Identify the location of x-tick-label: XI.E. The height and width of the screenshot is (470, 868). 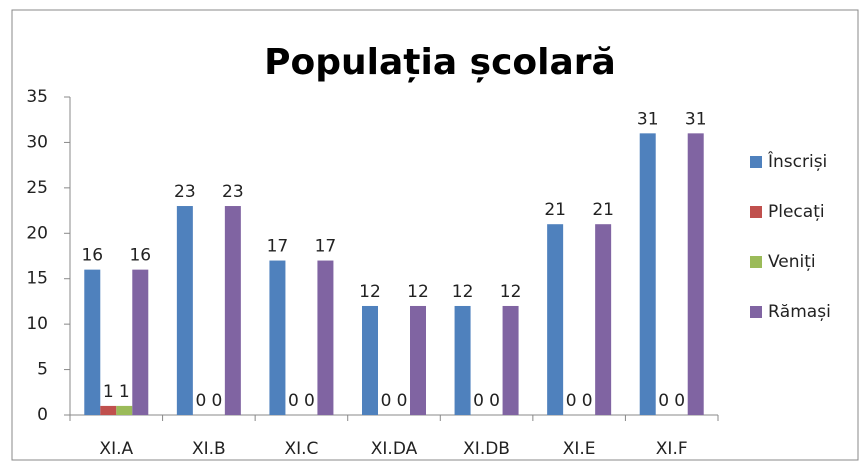
(579, 449).